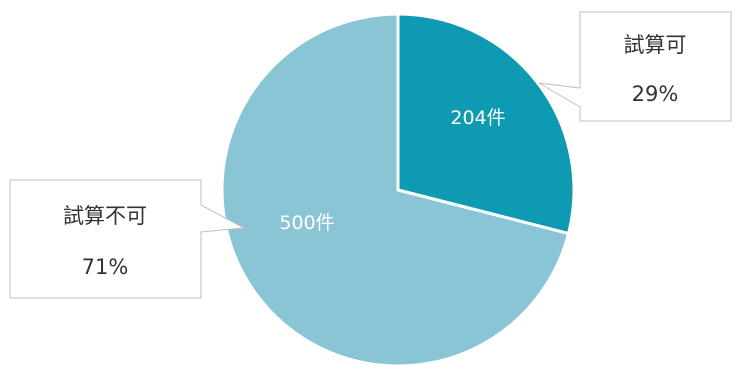 The width and height of the screenshot is (735, 365). I want to click on callout-fuka: 試算不可 71%, so click(127, 239).